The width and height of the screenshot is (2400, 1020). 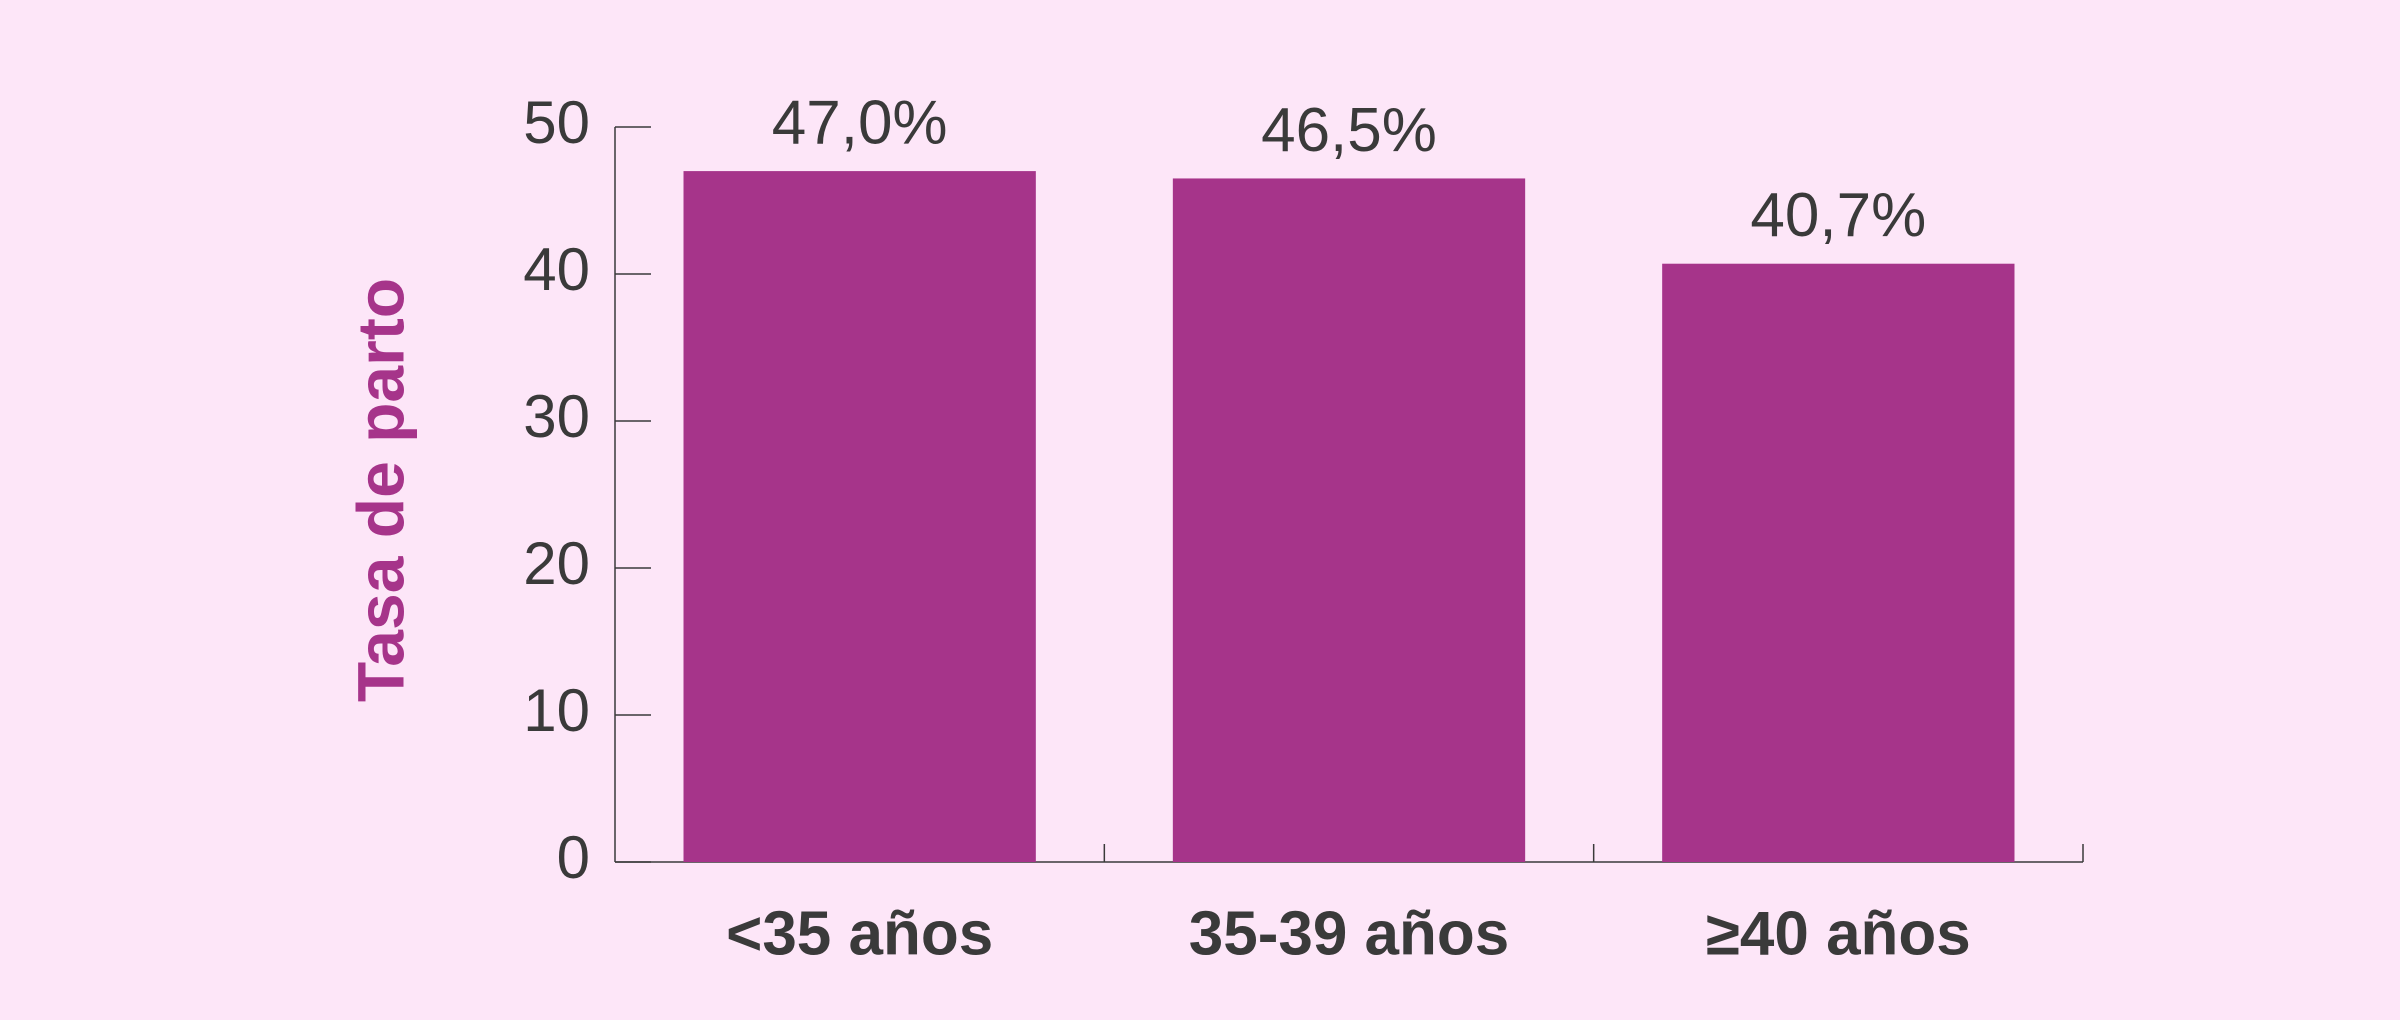 I want to click on y-tick-label: 30, so click(x=556, y=416).